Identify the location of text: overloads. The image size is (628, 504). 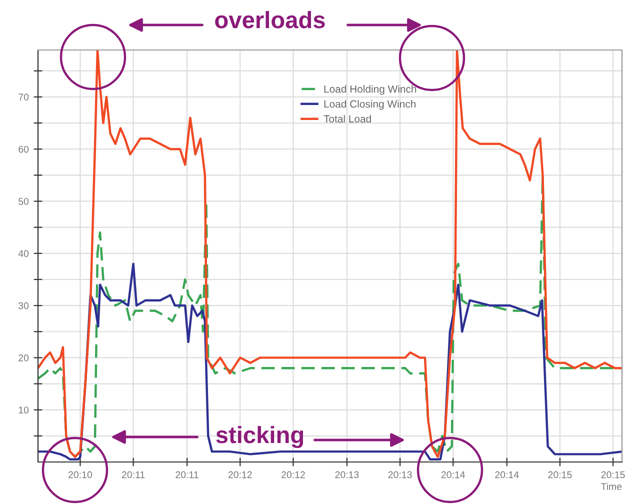
(270, 19).